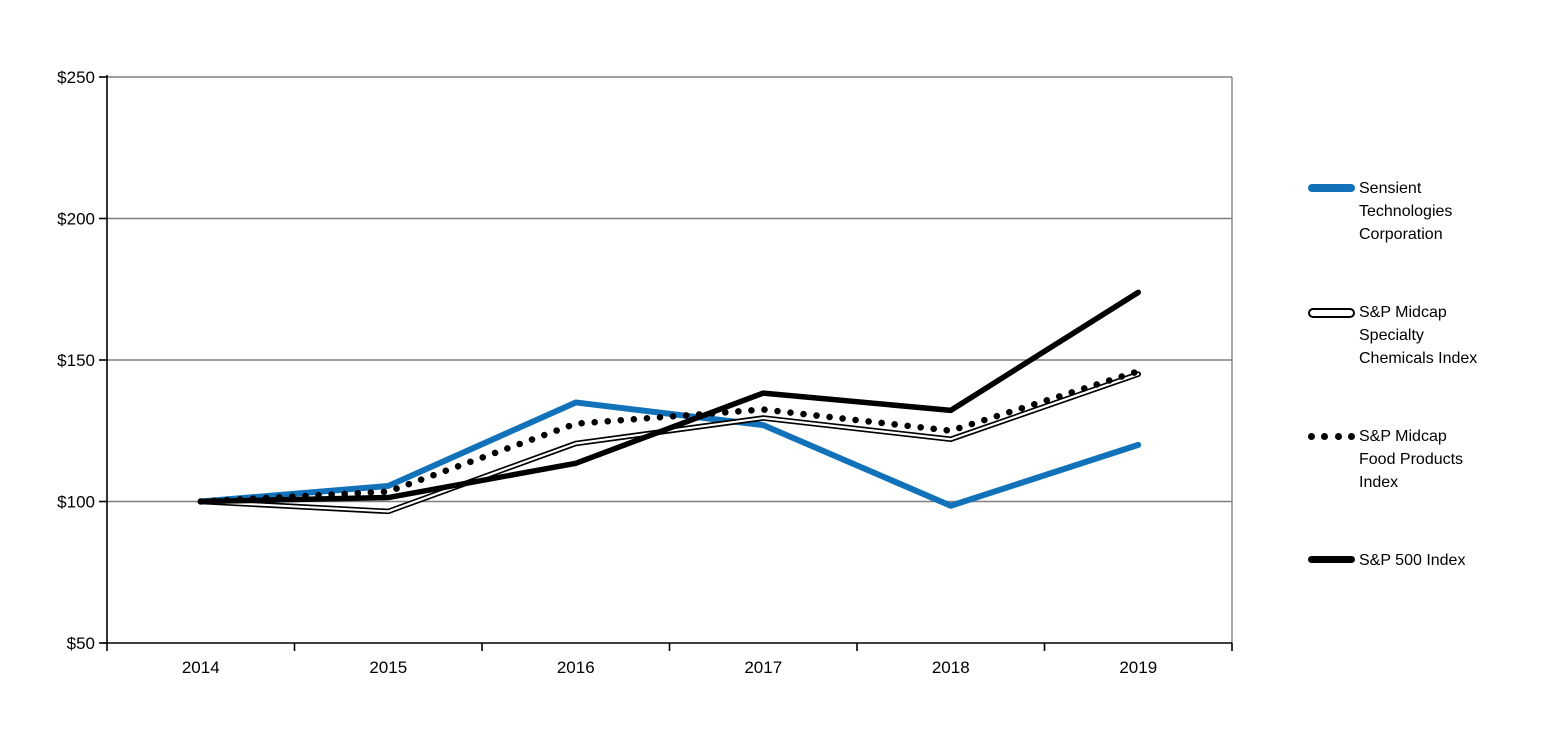 Image resolution: width=1546 pixels, height=736 pixels. I want to click on legend-label-sp500: S&P 500 Index, so click(1412, 560).